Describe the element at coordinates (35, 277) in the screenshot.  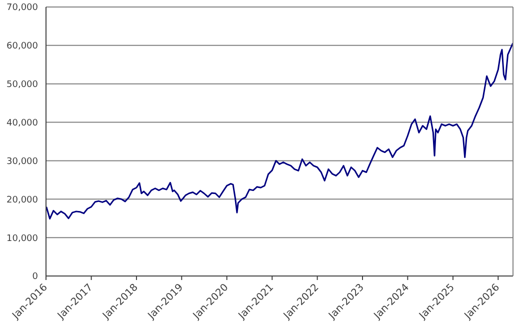
I see `y-tick-label: 0` at that location.